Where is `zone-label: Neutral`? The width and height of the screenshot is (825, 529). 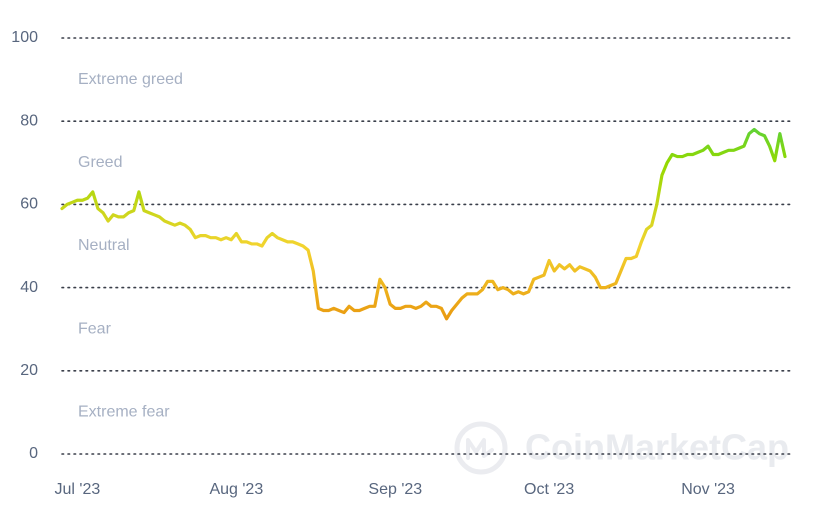 zone-label: Neutral is located at coordinates (104, 245).